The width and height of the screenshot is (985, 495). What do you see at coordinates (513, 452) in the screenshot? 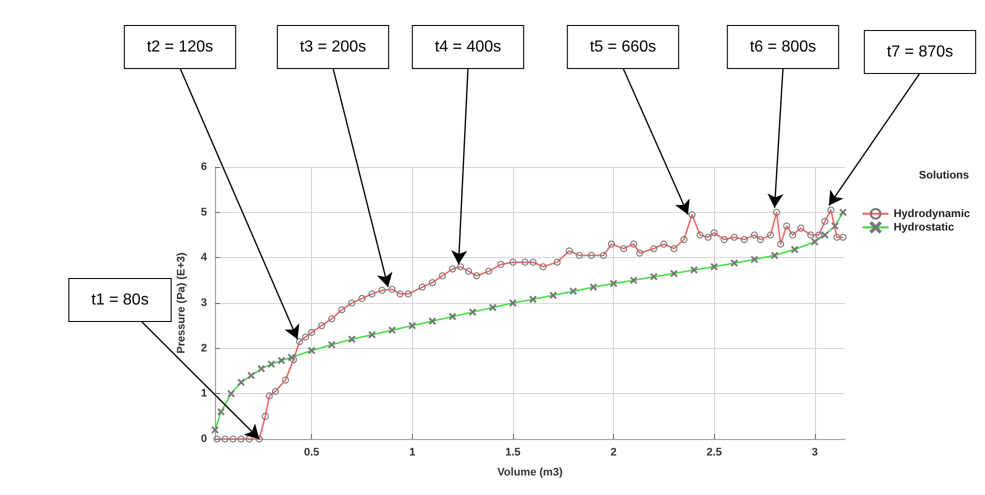
I see `x-tick-label: 1.5` at bounding box center [513, 452].